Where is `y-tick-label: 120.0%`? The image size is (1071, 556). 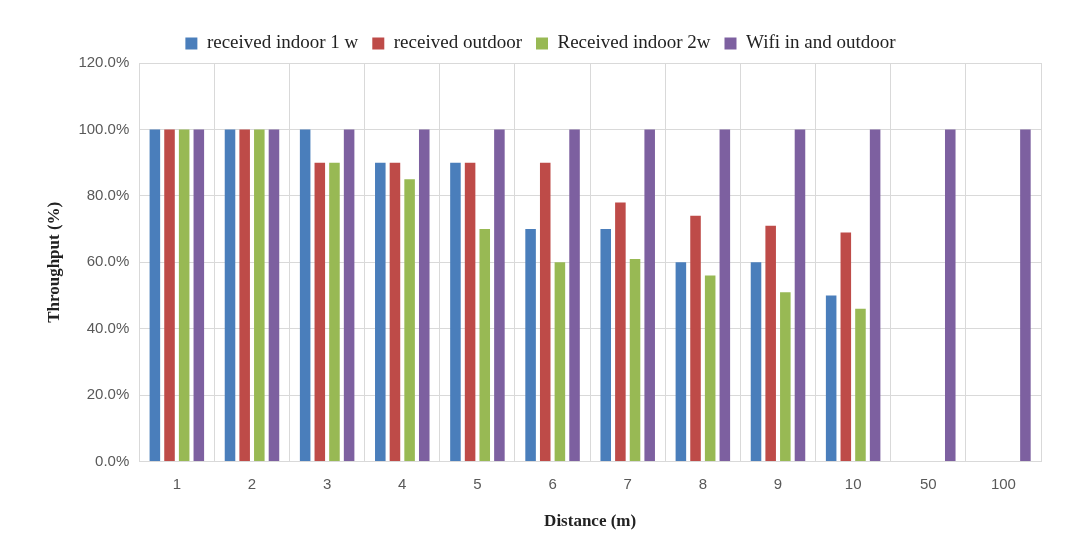
y-tick-label: 120.0% is located at coordinates (104, 62).